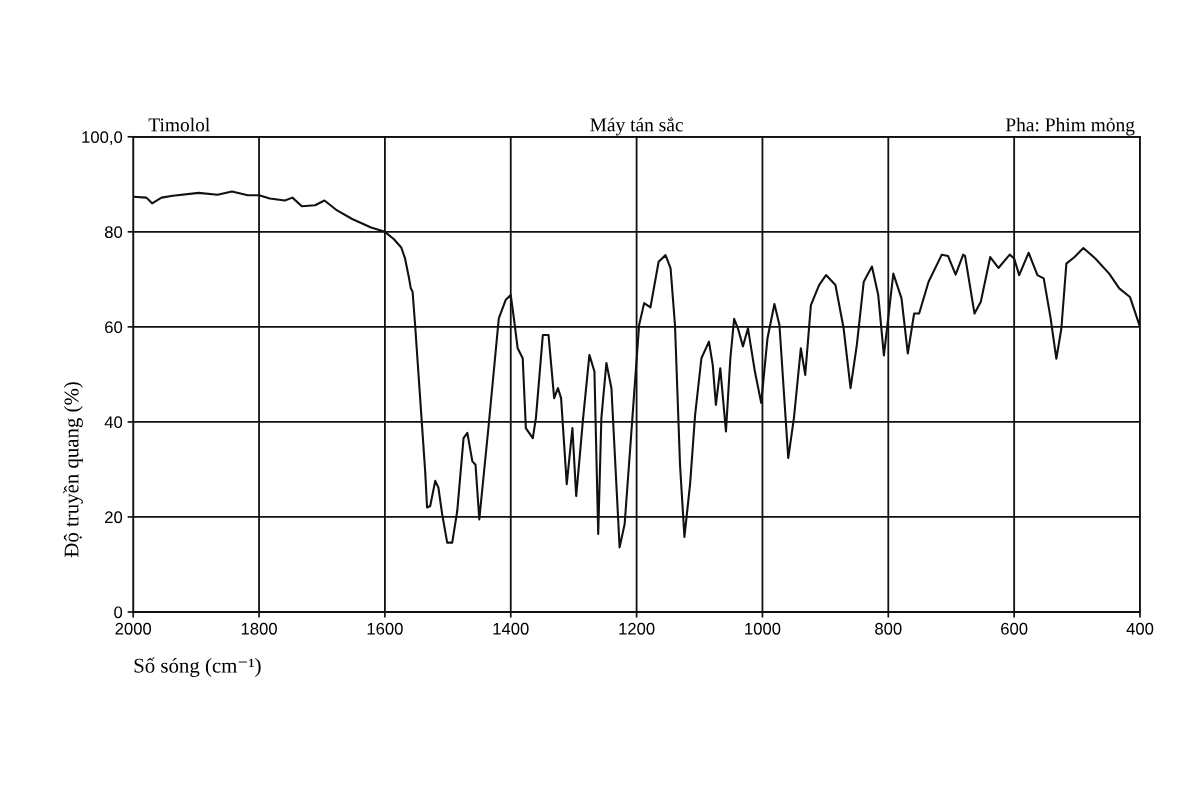 Image resolution: width=1200 pixels, height=800 pixels. Describe the element at coordinates (73, 470) in the screenshot. I see `y-axis-title: Độ truyền quang (%)` at that location.